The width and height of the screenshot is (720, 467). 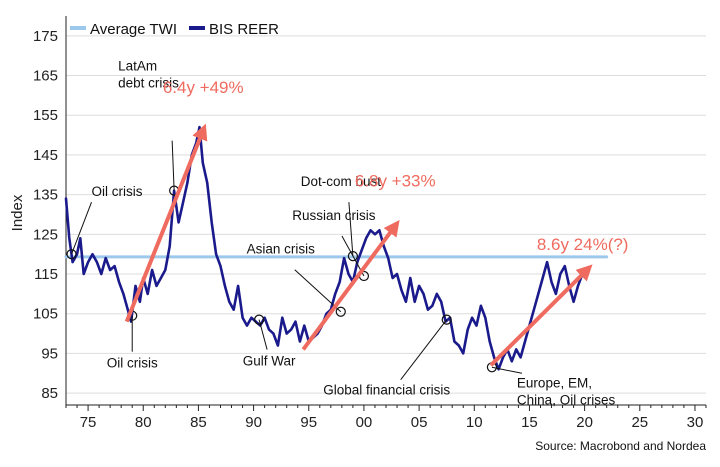 I want to click on event-label: Asian crisis, so click(x=281, y=249).